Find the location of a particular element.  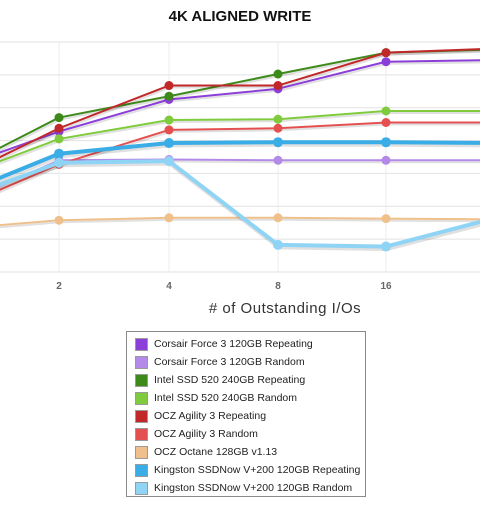

legend-item: Corsair Force 3 120GB Repeating is located at coordinates (250, 344).